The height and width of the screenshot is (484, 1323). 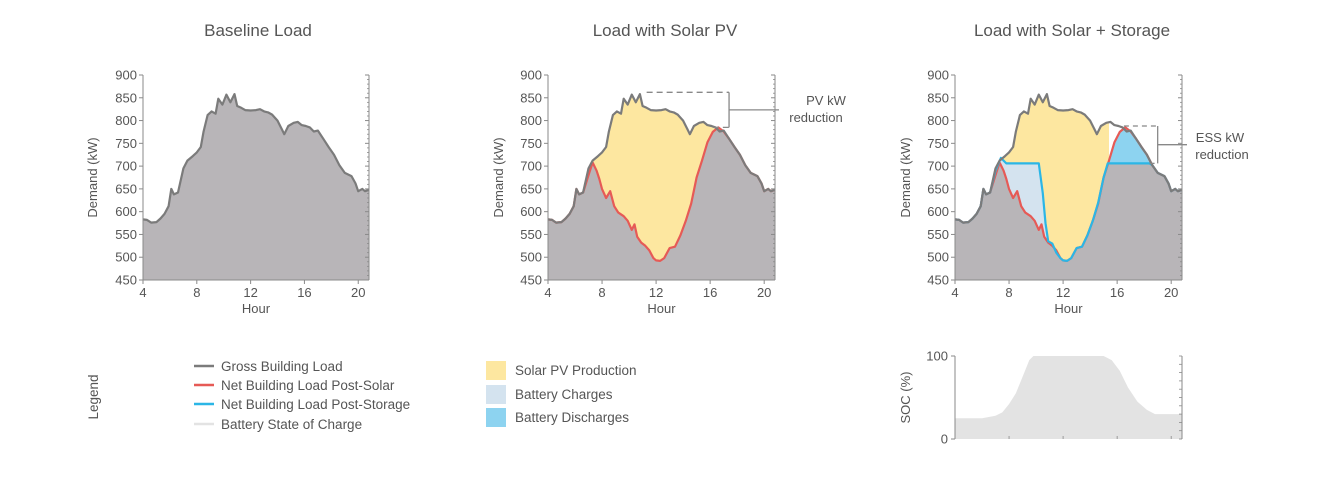 I want to click on net-solar-area, so click(x=661, y=204).